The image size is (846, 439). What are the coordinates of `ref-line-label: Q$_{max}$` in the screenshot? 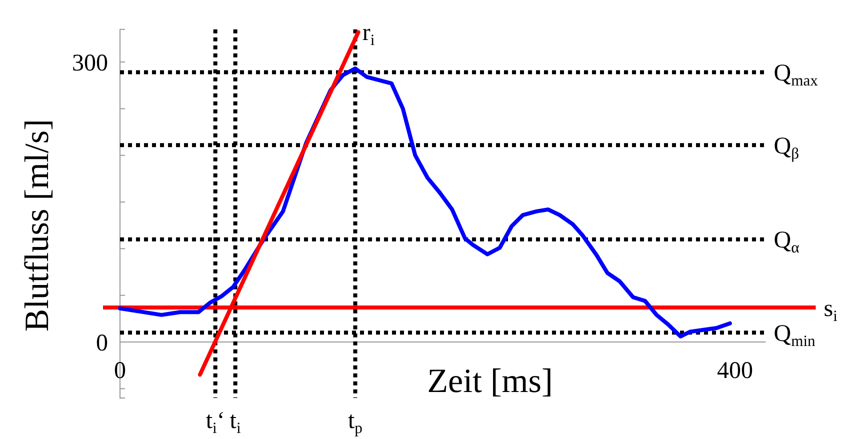 It's located at (796, 75).